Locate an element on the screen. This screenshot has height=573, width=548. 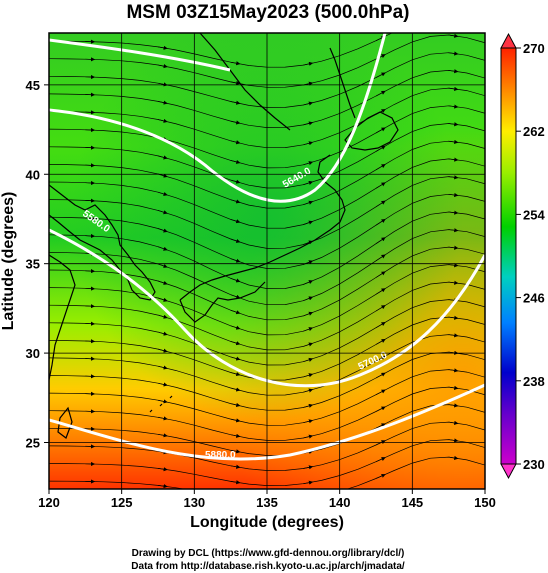
colorbar-tick-label: 270 is located at coordinates (534, 48).